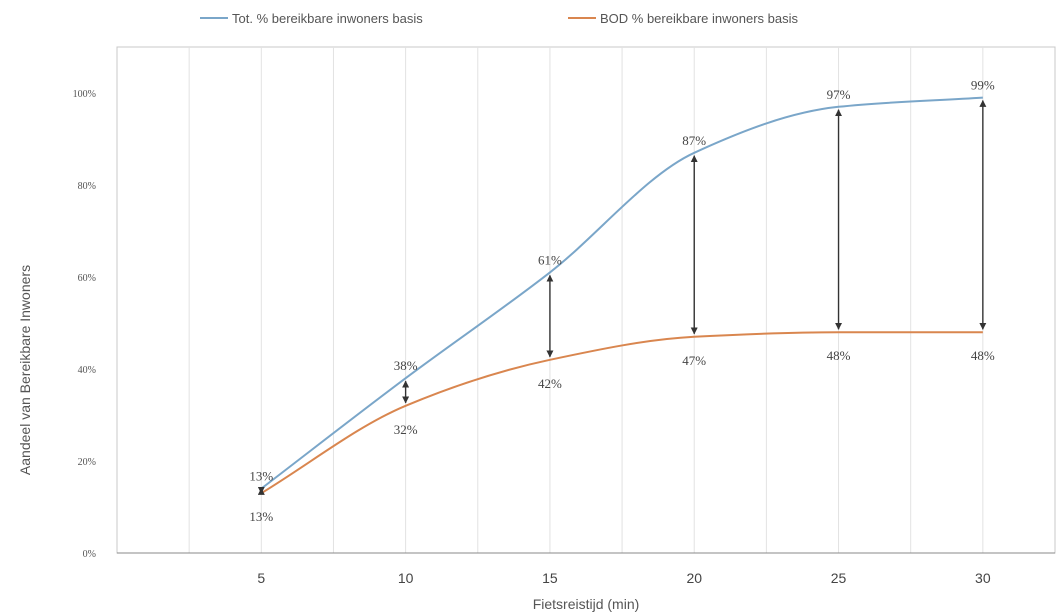  I want to click on y-tick-label: 60%, so click(87, 278).